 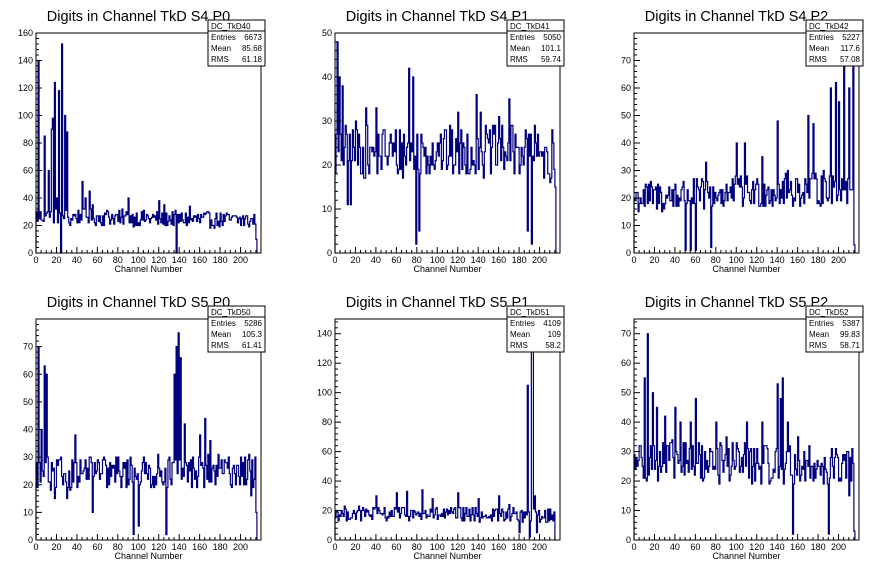 I want to click on stats-mean-value: 105.3, so click(x=252, y=334).